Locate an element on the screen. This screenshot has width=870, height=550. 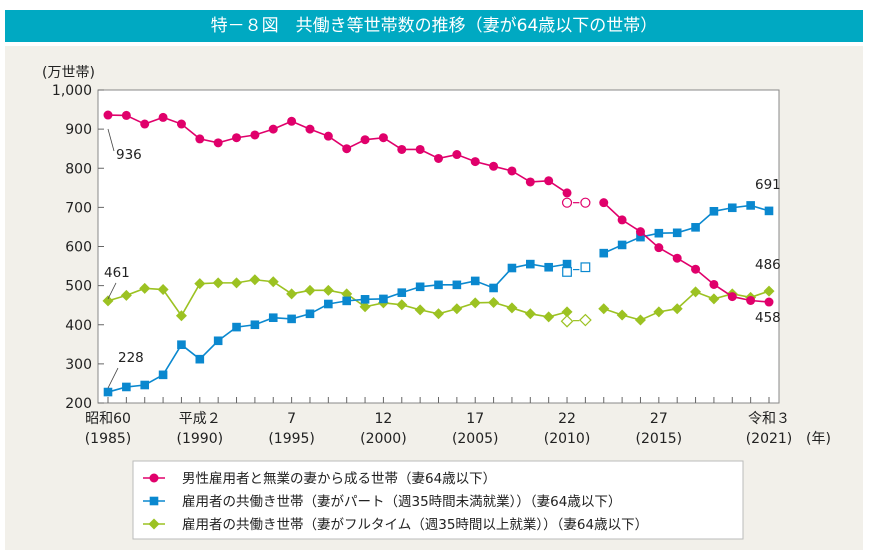
x-tick-label-year: (2021) is located at coordinates (769, 439).